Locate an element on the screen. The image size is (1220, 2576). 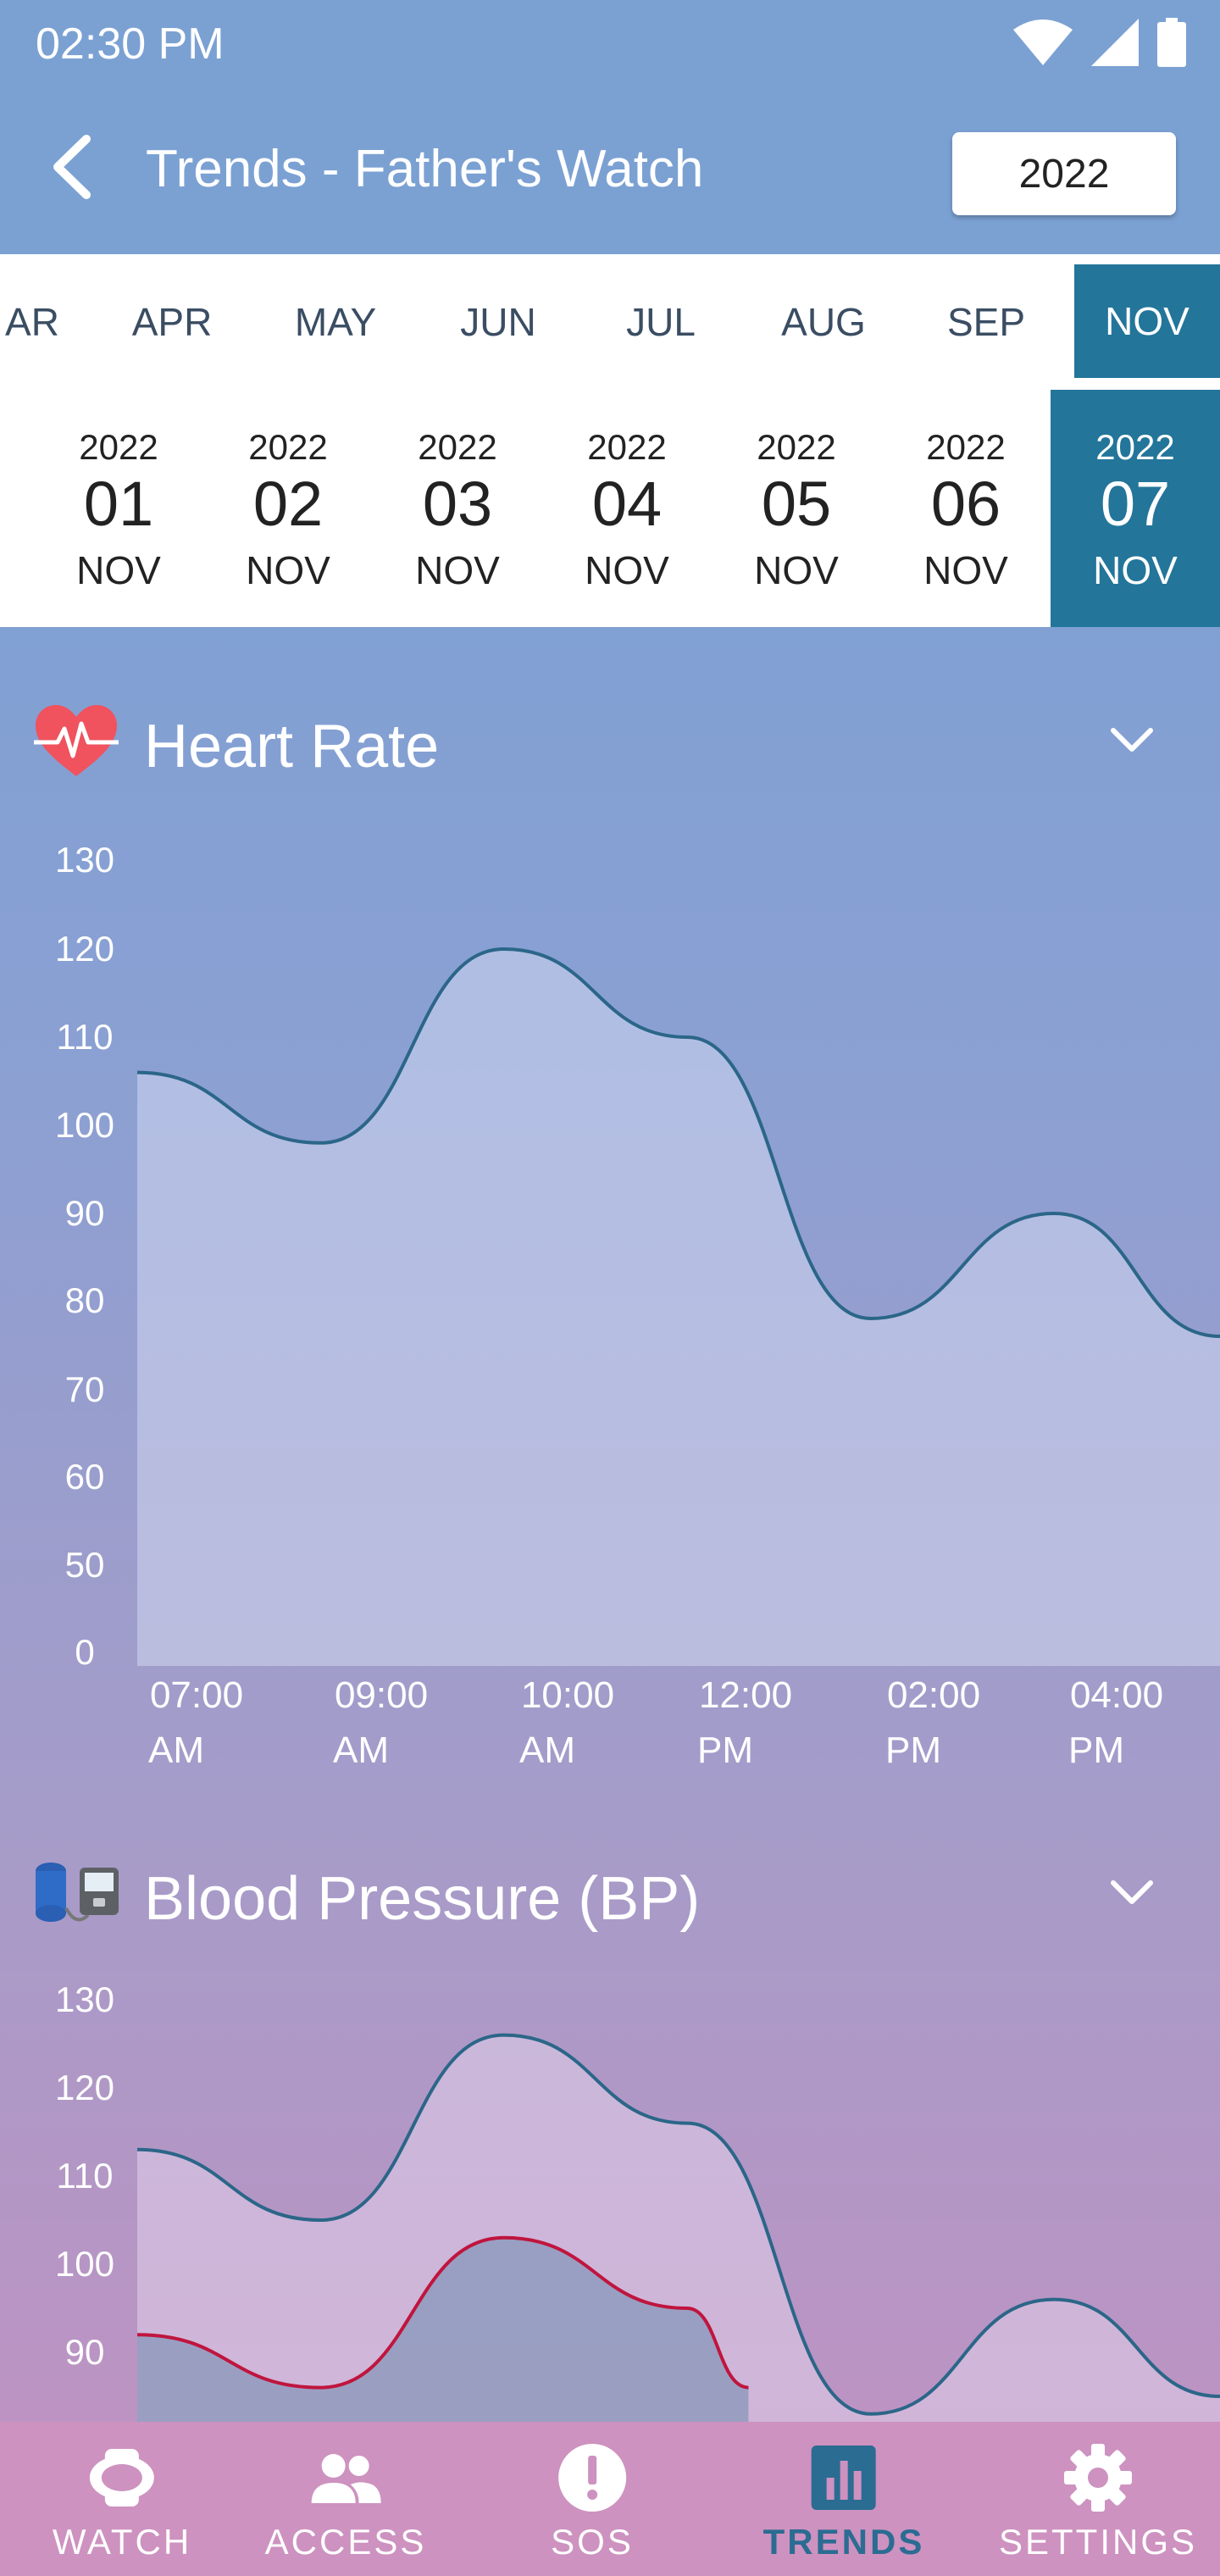
app-bar: Trends - Father's Watch 2022 is located at coordinates (610, 173).